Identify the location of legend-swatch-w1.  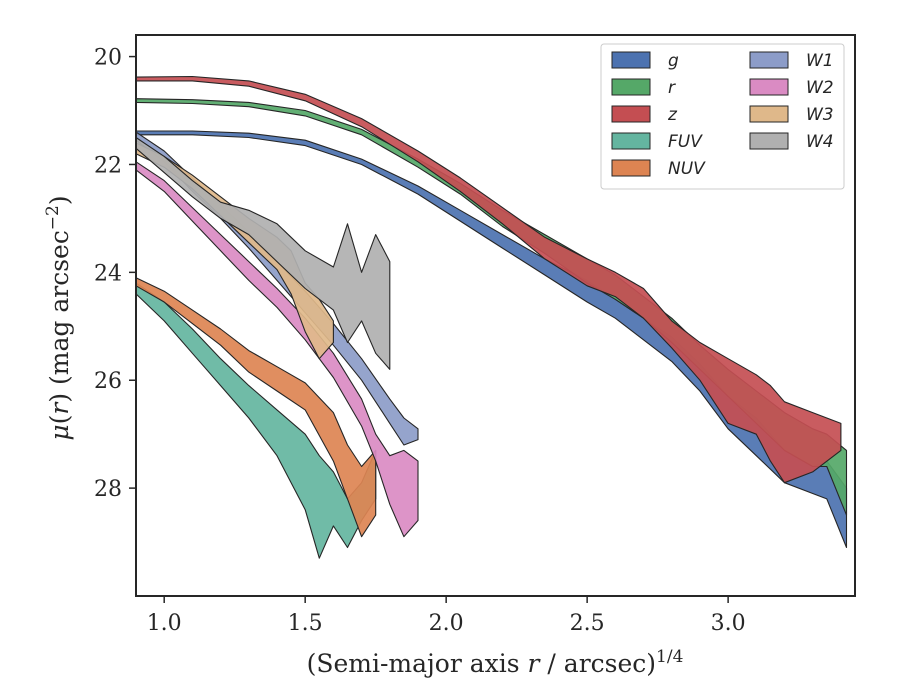
(769, 60).